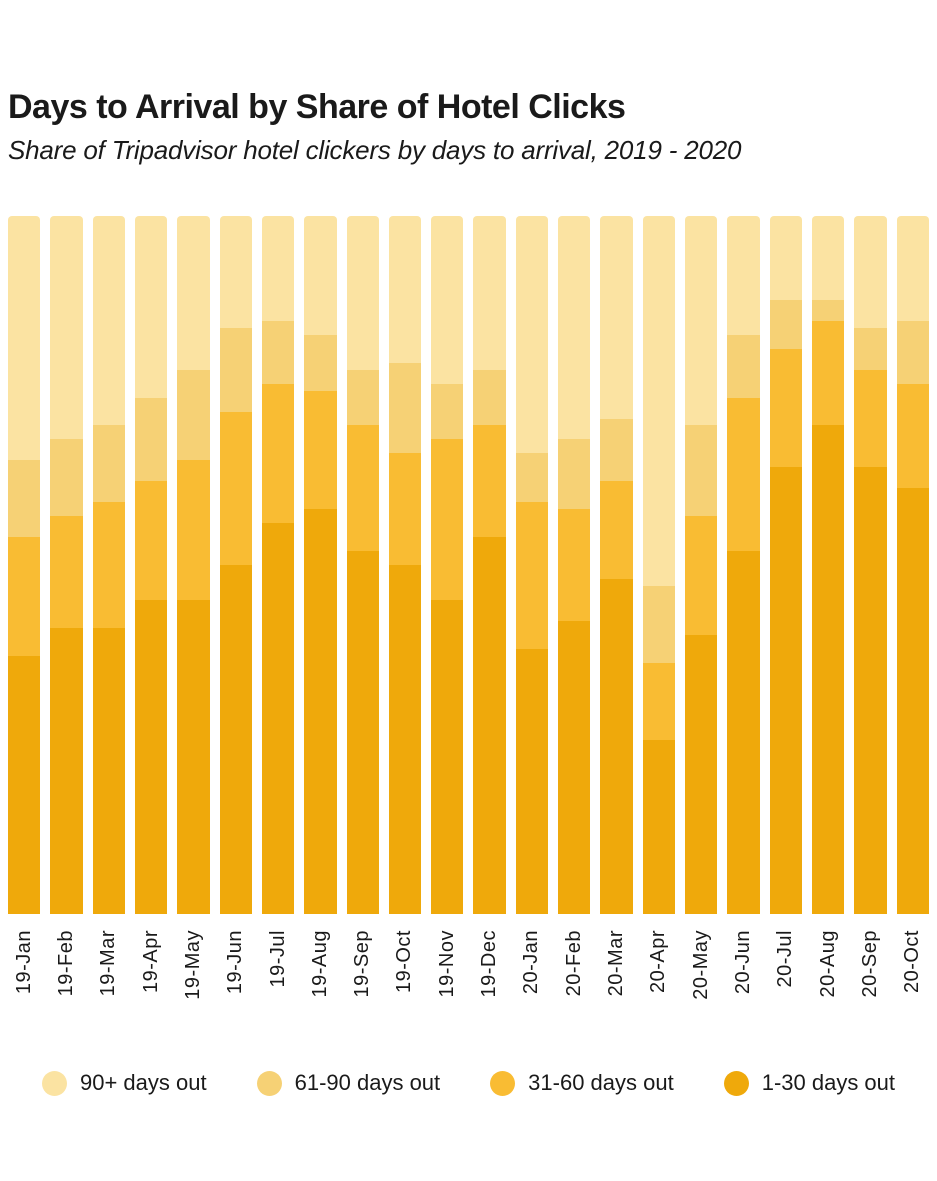  Describe the element at coordinates (616, 963) in the screenshot. I see `x-axis-label-text: 20-Mar` at that location.